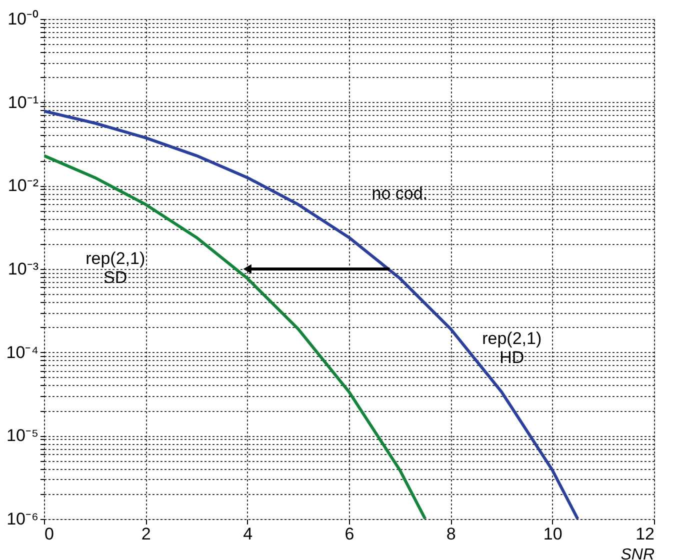  What do you see at coordinates (451, 534) in the screenshot?
I see `x-tick-label: 8` at bounding box center [451, 534].